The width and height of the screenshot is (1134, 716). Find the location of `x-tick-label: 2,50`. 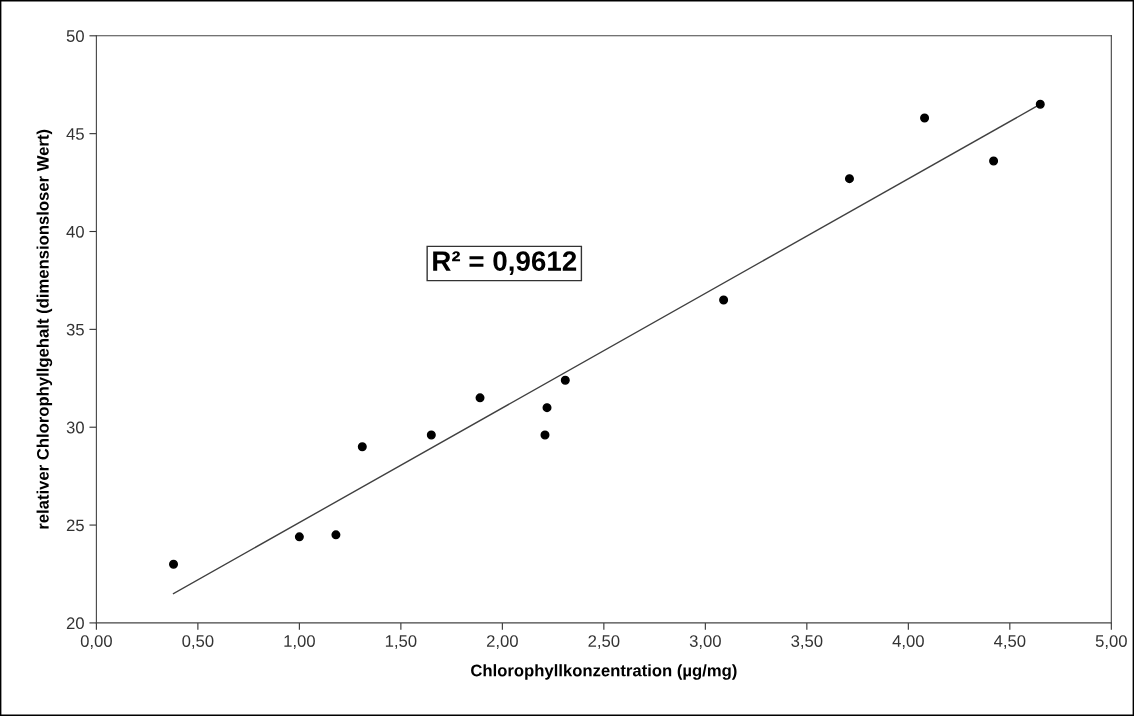

x-tick-label: 2,50 is located at coordinates (604, 642).